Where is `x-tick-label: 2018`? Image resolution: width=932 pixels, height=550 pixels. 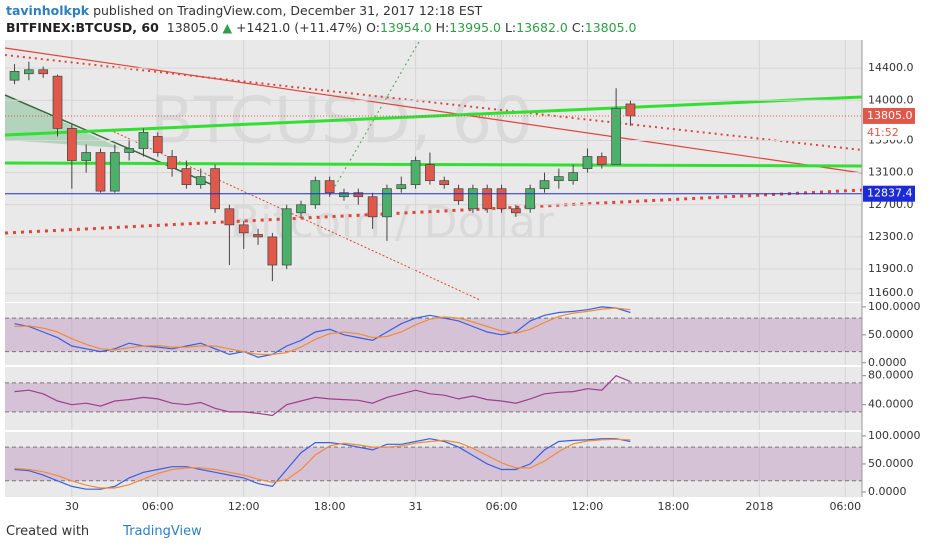 x-tick-label: 2018 is located at coordinates (759, 506).